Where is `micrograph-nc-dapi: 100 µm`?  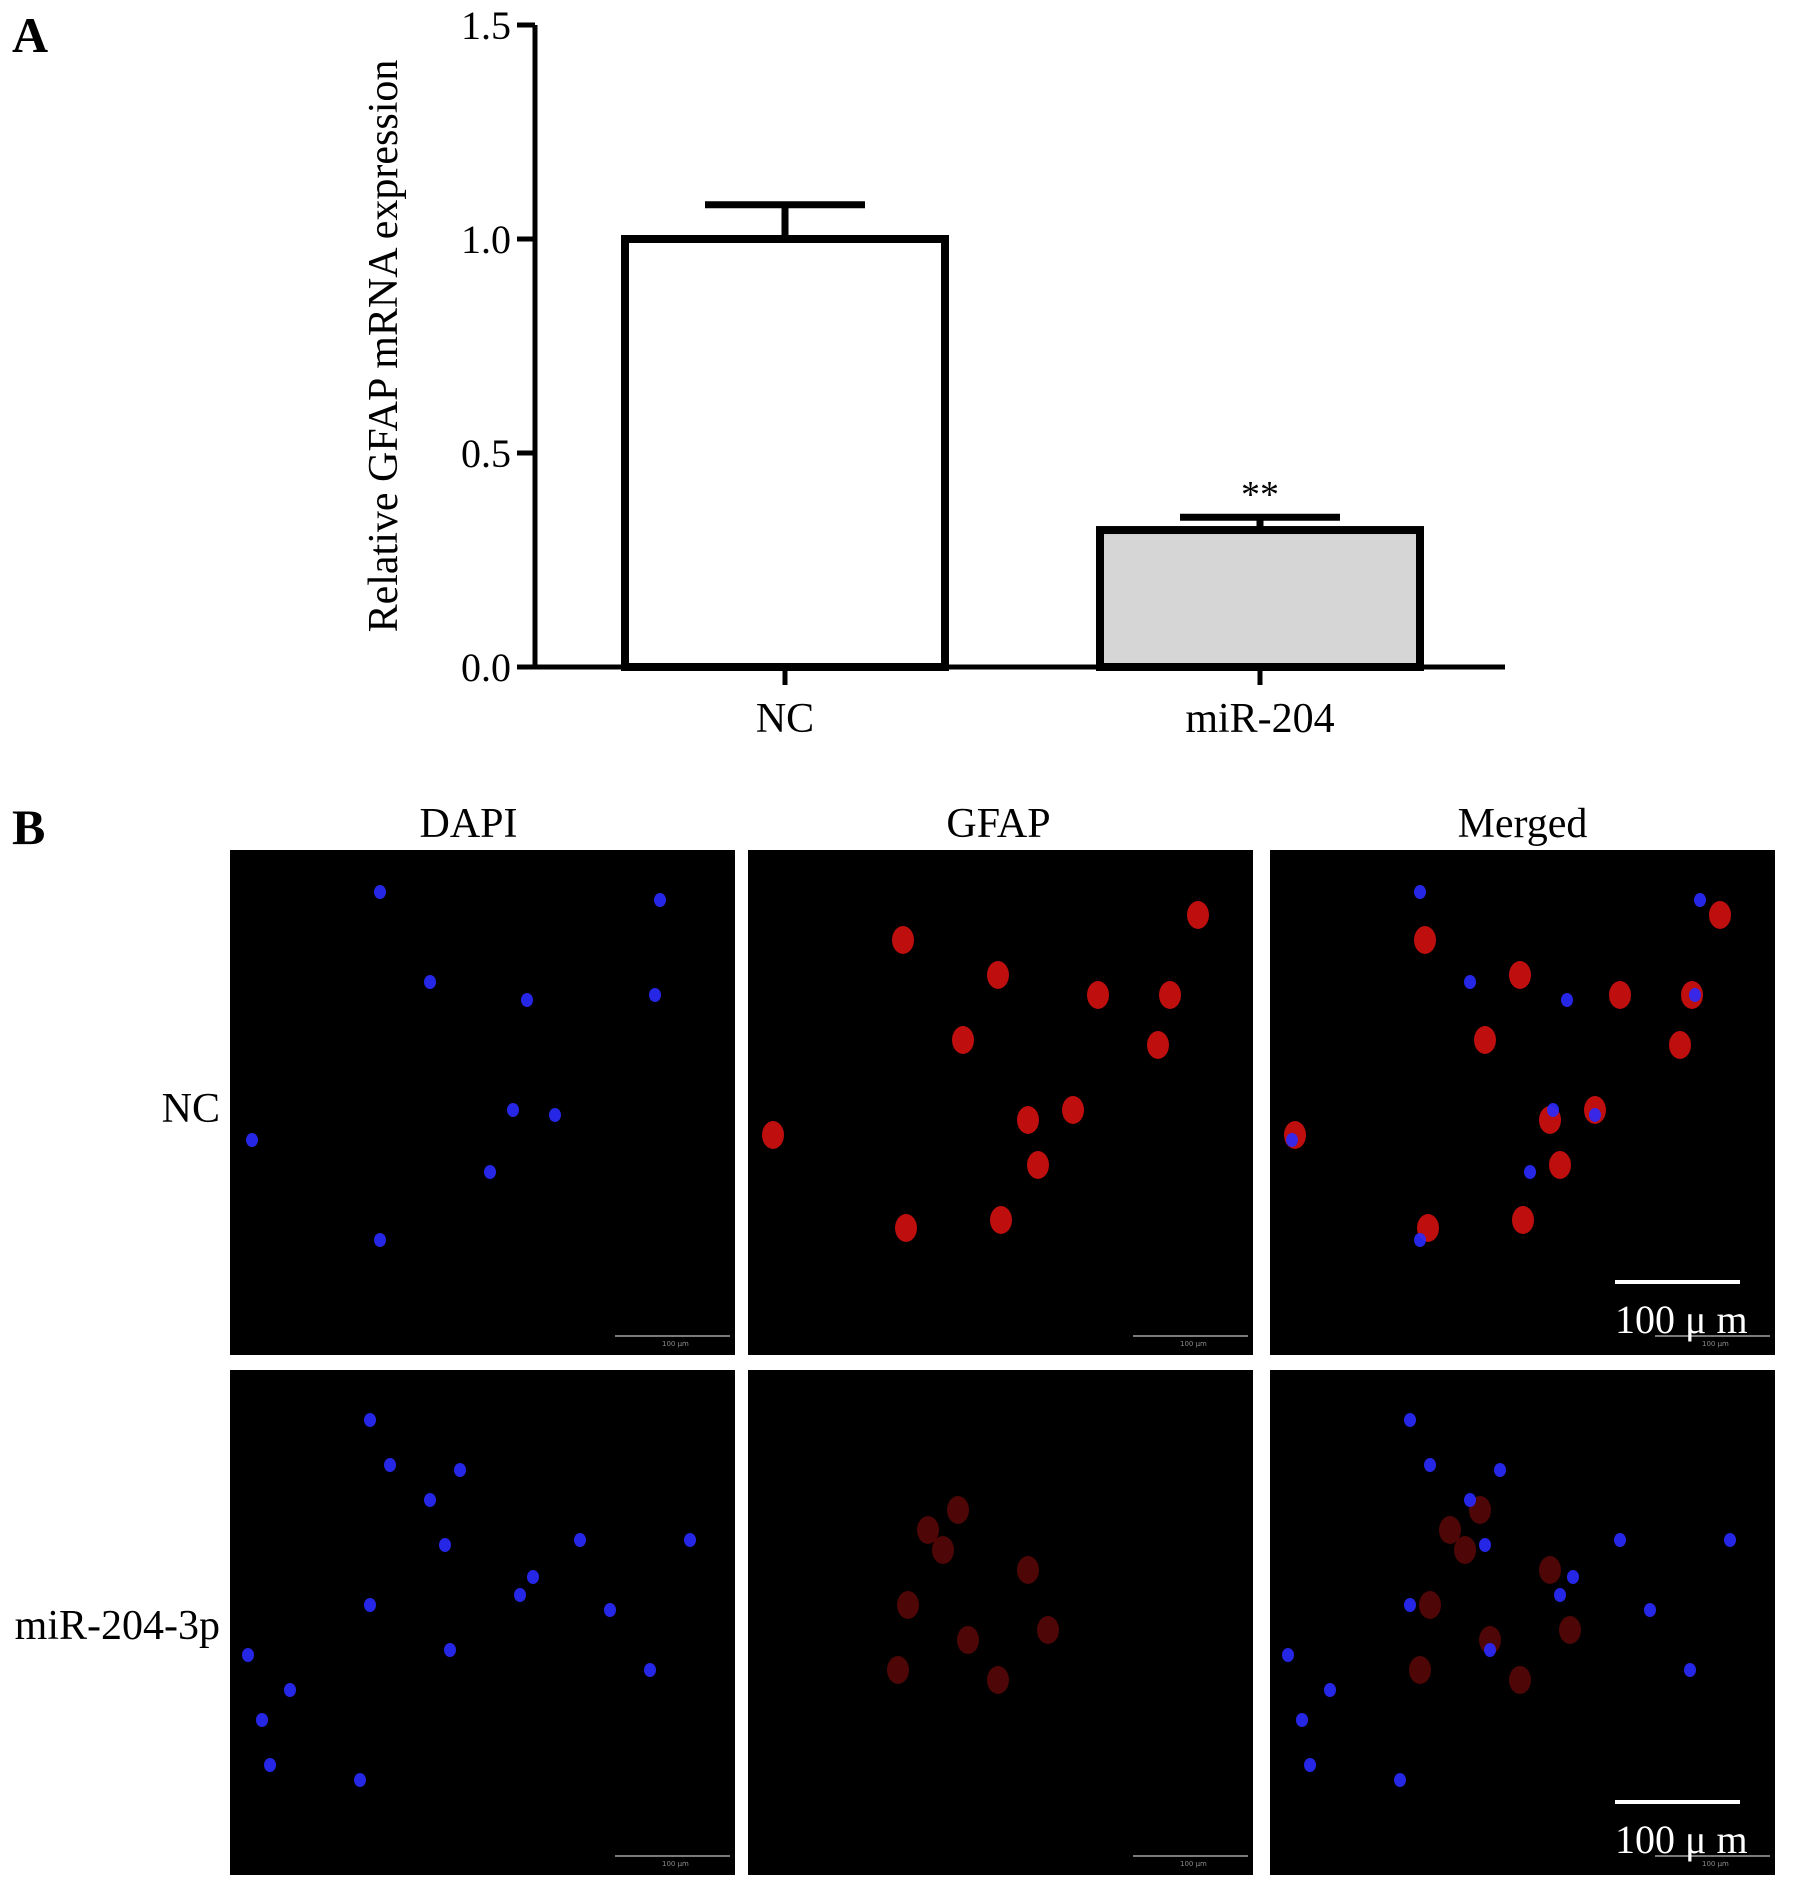 micrograph-nc-dapi: 100 µm is located at coordinates (482, 1102).